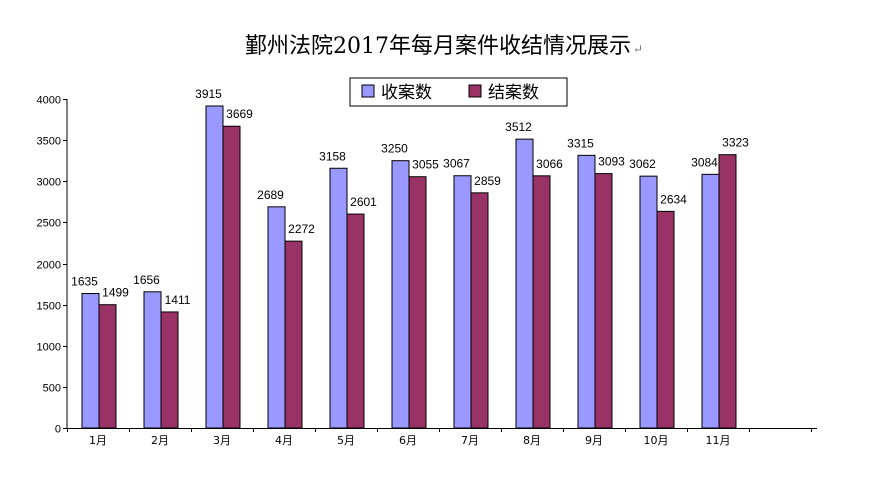 This screenshot has height=497, width=888. Describe the element at coordinates (49, 266) in the screenshot. I see `y-tick-label: 2000` at that location.